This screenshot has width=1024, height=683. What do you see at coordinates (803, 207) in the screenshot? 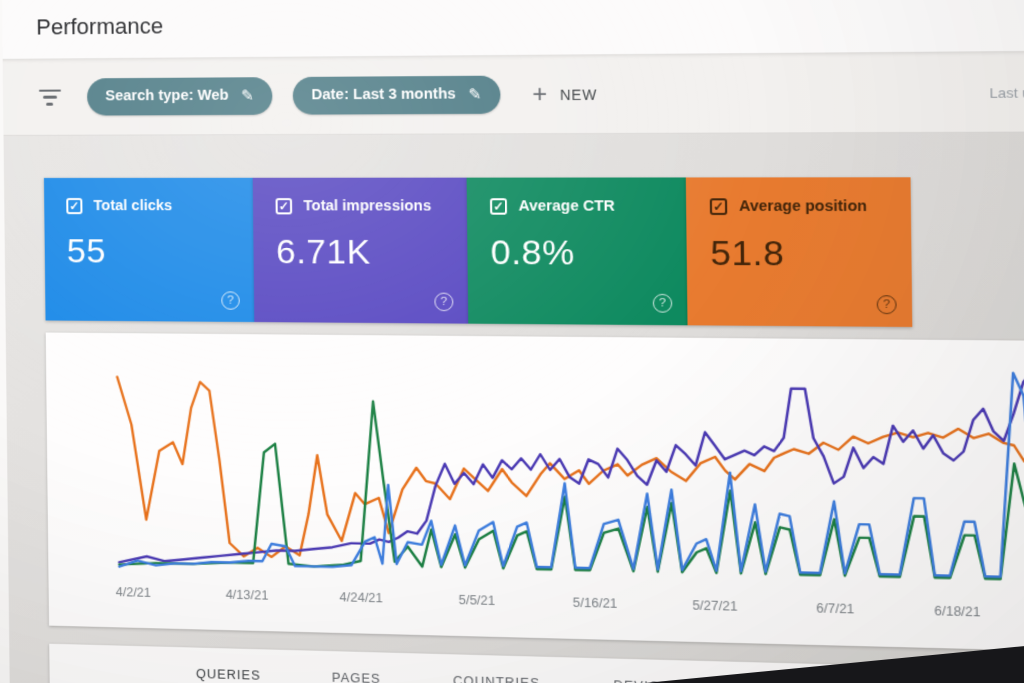
I see `metric-label: Average position` at bounding box center [803, 207].